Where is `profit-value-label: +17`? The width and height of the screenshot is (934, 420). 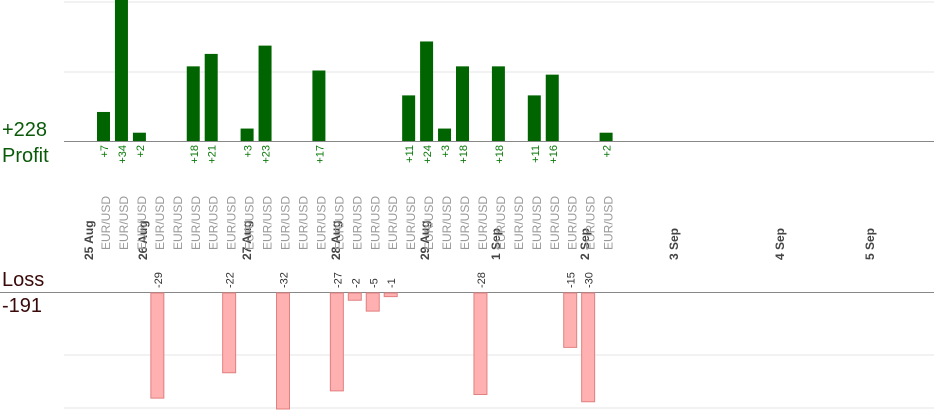 profit-value-label: +17 is located at coordinates (320, 154).